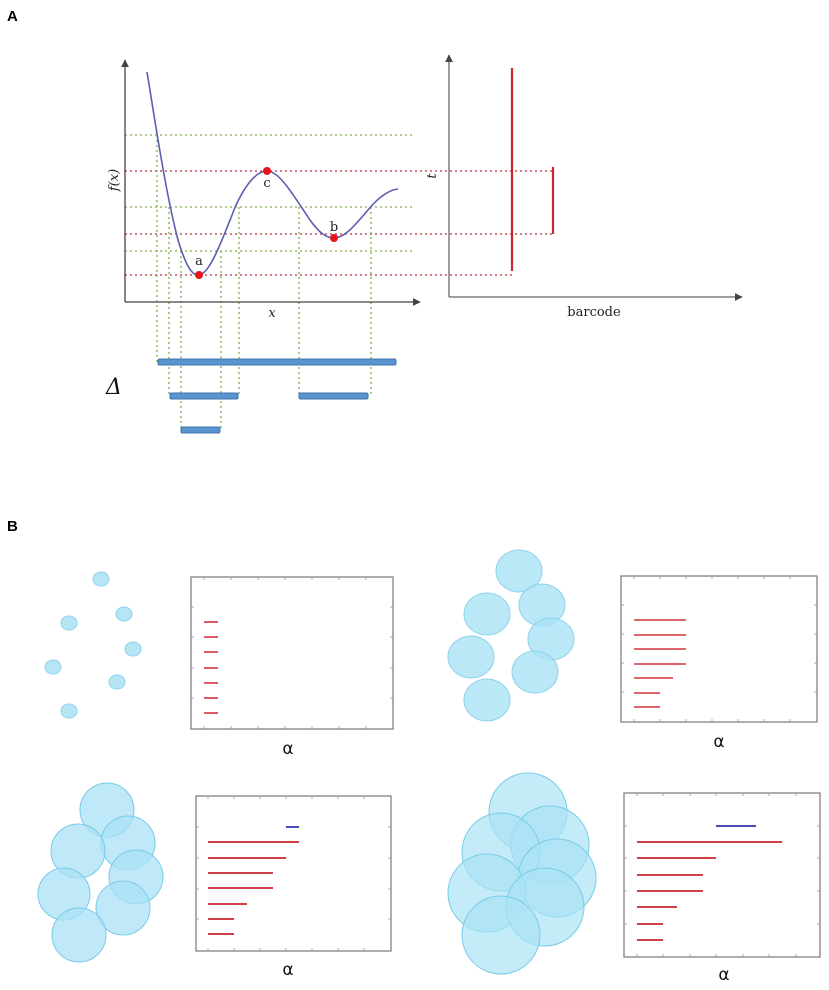 The height and width of the screenshot is (990, 829). I want to click on delta-label: Δ, so click(113, 387).